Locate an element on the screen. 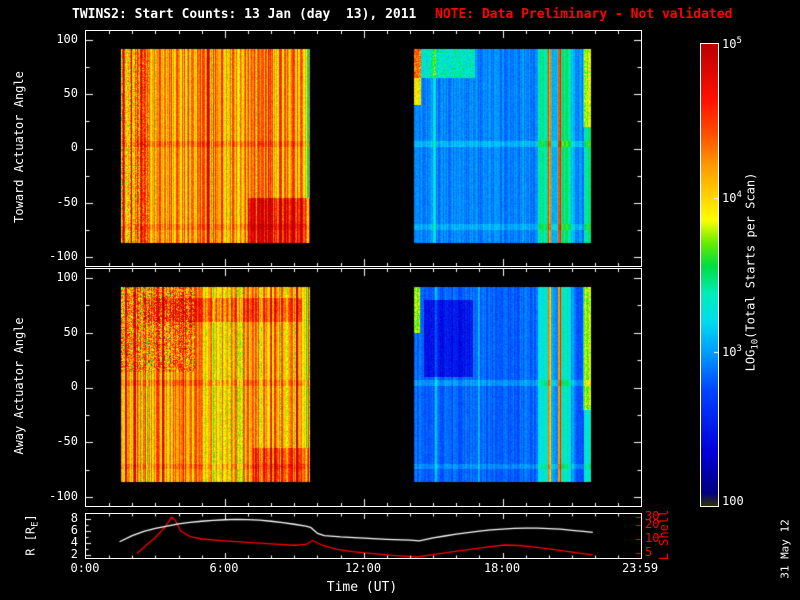 This screenshot has width=800, height=600. colorbar-tick-label: 100 is located at coordinates (733, 501).